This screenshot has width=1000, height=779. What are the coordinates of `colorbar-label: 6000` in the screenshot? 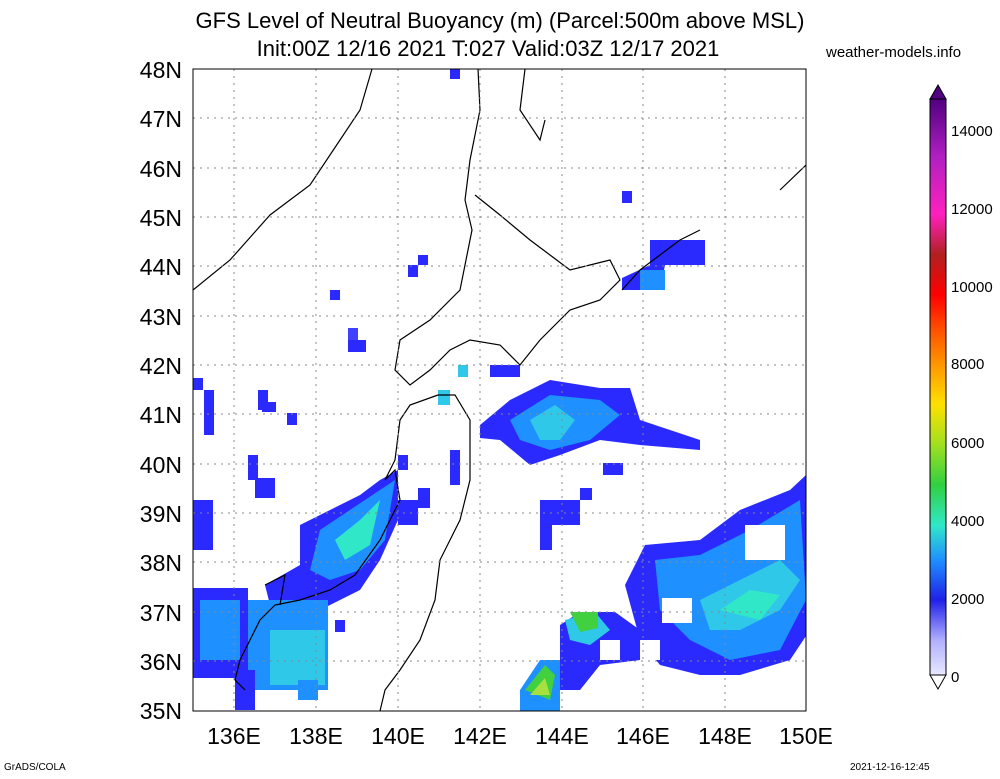 It's located at (968, 443).